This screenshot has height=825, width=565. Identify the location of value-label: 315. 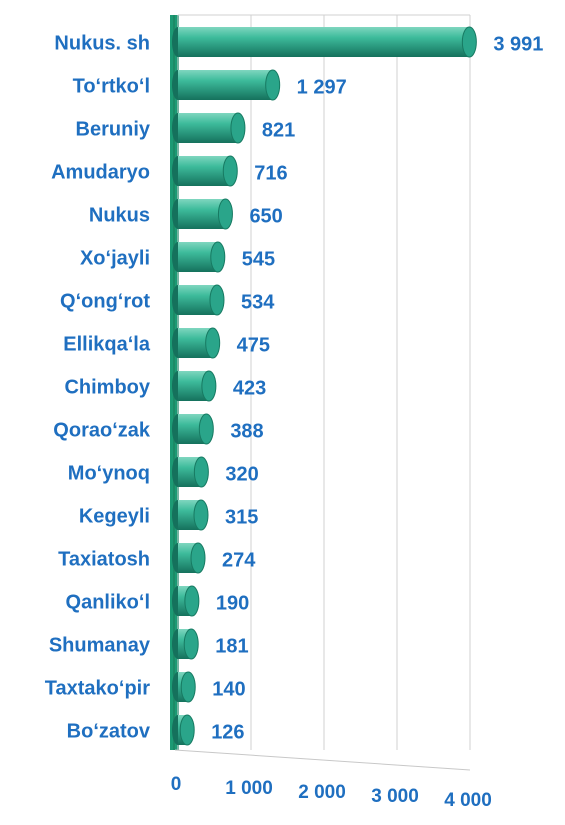
(241, 517).